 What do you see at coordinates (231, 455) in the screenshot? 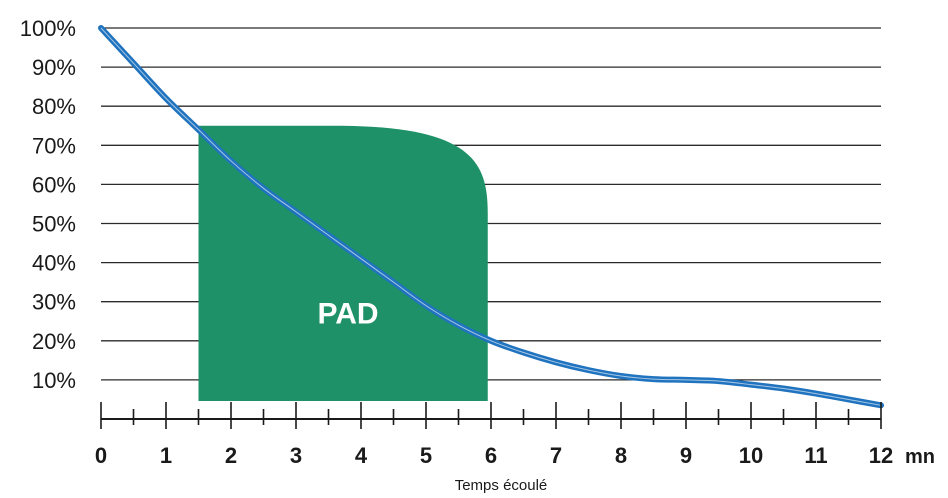
I see `x-tick-label: 2` at bounding box center [231, 455].